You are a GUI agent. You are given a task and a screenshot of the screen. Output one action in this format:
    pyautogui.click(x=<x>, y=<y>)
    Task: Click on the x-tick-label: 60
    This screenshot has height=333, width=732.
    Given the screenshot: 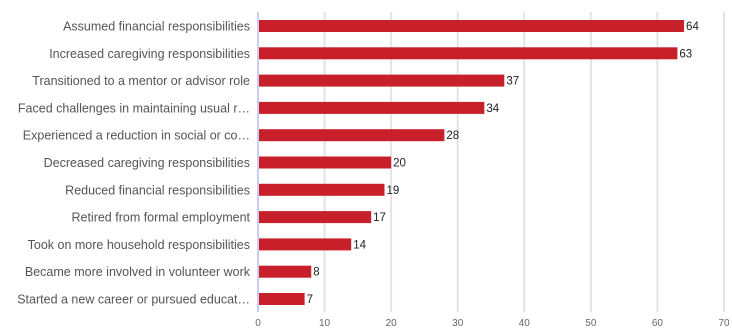 What is the action you would take?
    pyautogui.click(x=658, y=323)
    